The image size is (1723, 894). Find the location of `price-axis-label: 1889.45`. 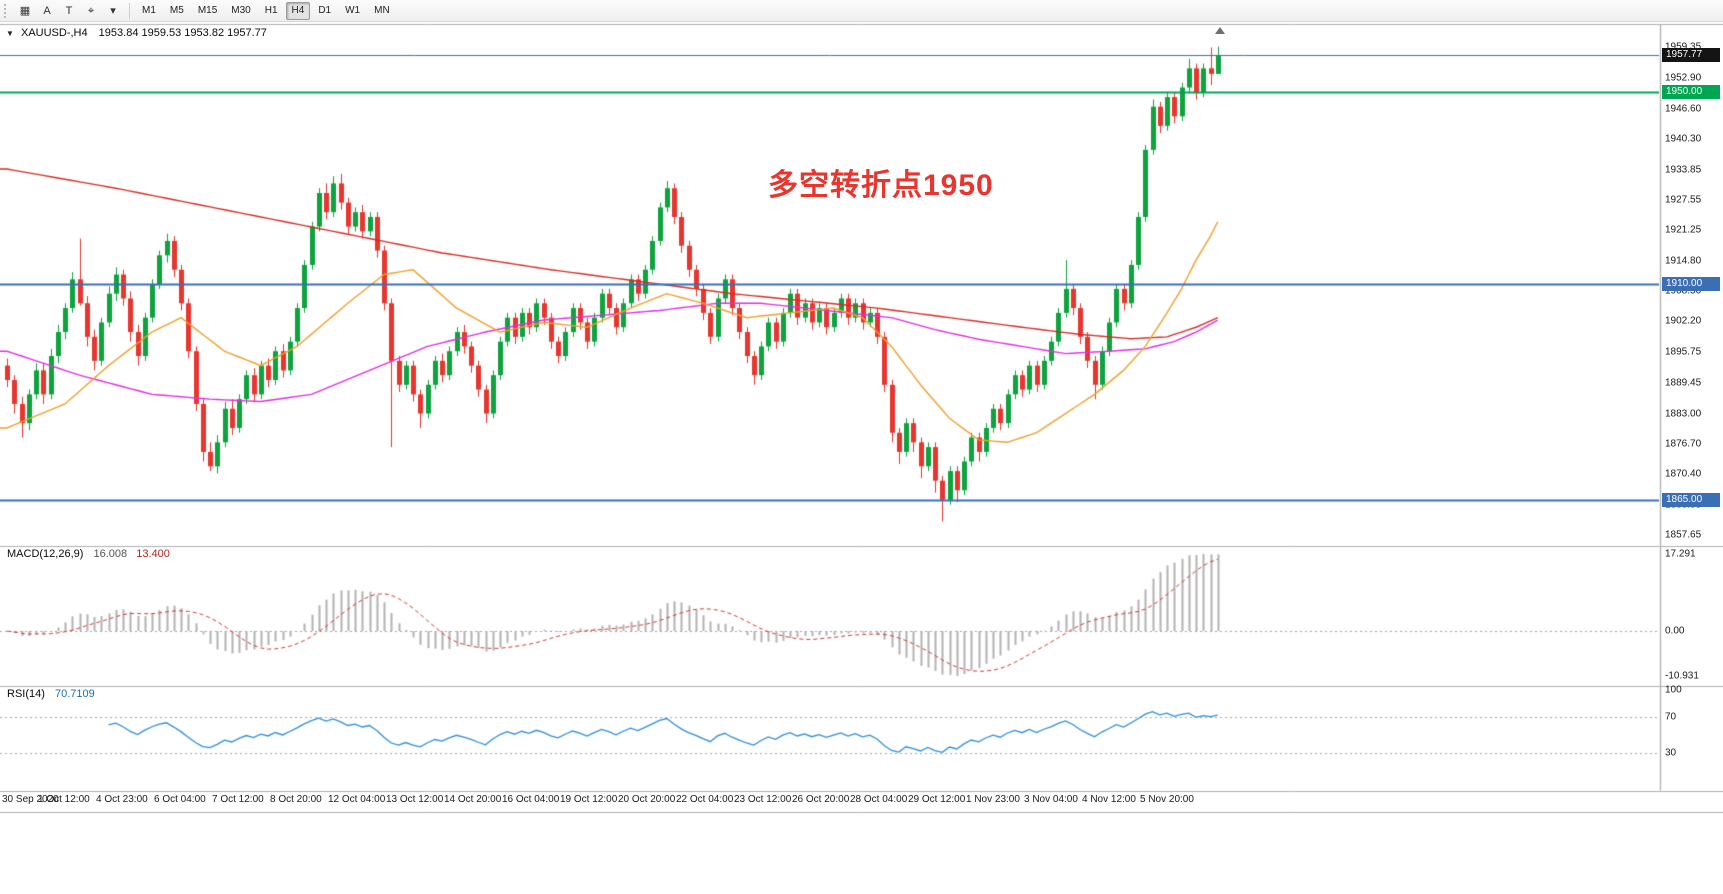

price-axis-label: 1889.45 is located at coordinates (1683, 383).